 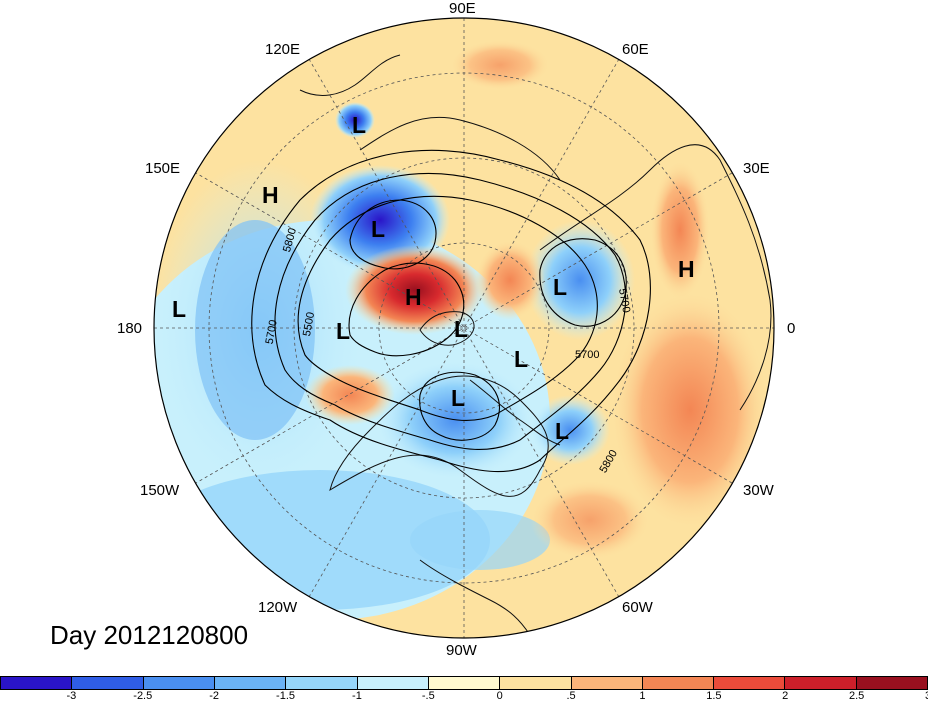 I want to click on colorbar-ticks: -3 -2.5 -2 -1.5 -1 -.5 0 .5 1 1.5 2 2.5 3, so click(x=464, y=696).